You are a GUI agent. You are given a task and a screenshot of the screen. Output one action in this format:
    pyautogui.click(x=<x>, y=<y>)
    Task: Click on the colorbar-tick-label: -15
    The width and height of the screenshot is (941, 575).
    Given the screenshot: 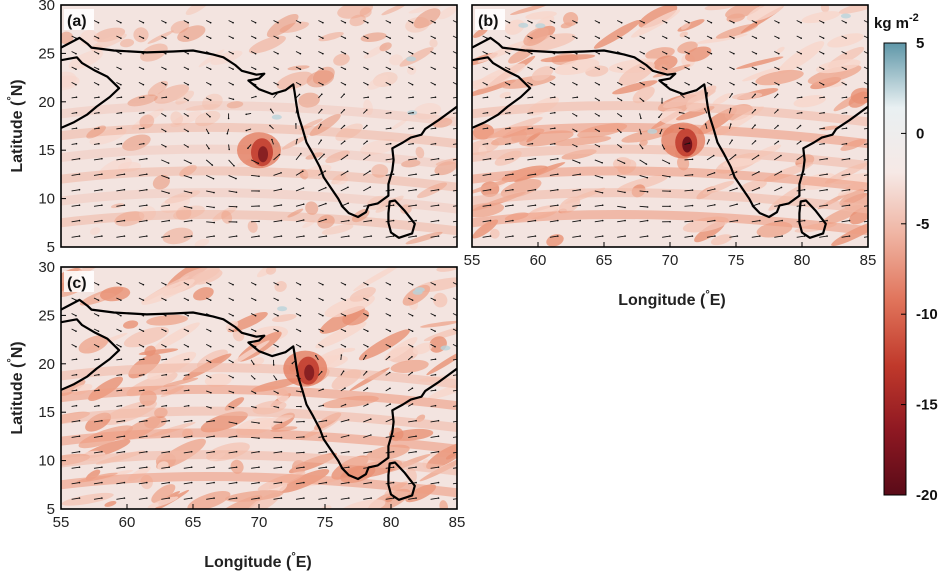 What is the action you would take?
    pyautogui.click(x=927, y=405)
    